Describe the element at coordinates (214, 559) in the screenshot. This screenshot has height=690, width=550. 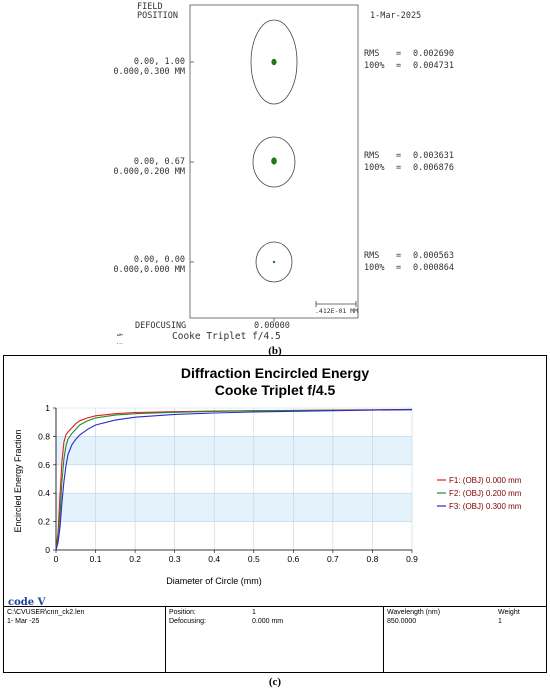
I see `x-tick-label: 0.4` at that location.